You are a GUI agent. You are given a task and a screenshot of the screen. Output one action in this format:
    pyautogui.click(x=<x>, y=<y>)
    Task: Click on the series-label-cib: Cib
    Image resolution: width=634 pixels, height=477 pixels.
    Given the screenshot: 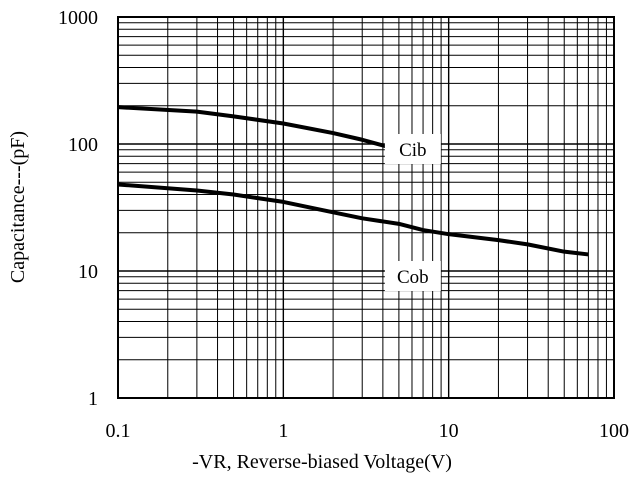 What is the action you would take?
    pyautogui.click(x=412, y=150)
    